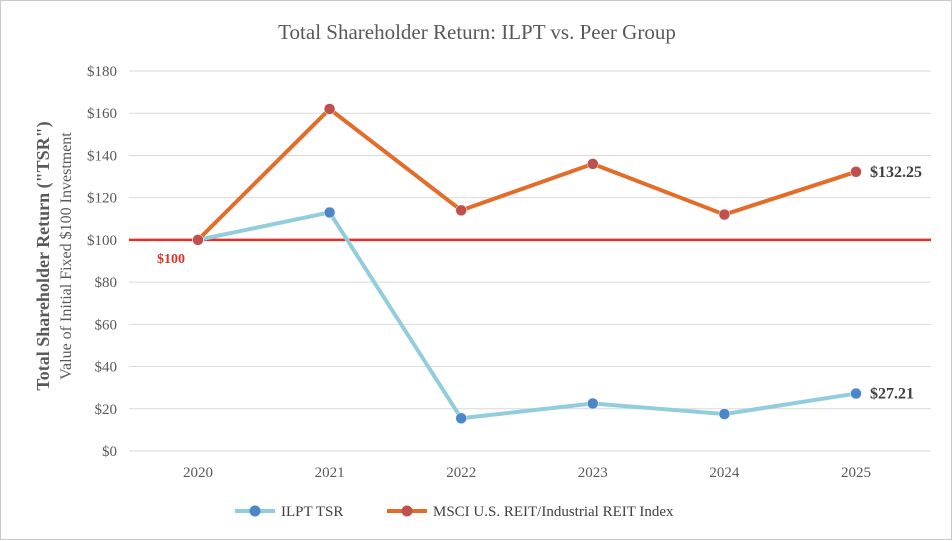  I want to click on y-axis-ticks: $0 $20 $40 $60 $80 $100 $120 $140 $160 $180, so click(102, 262).